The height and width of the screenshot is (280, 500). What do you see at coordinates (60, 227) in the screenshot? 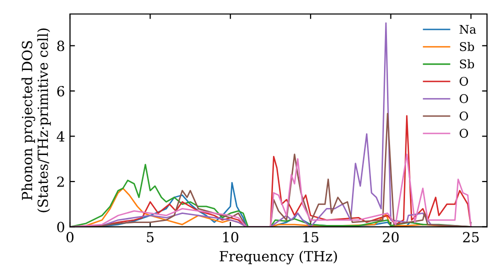
I see `y-tick-label: 0` at bounding box center [60, 227].